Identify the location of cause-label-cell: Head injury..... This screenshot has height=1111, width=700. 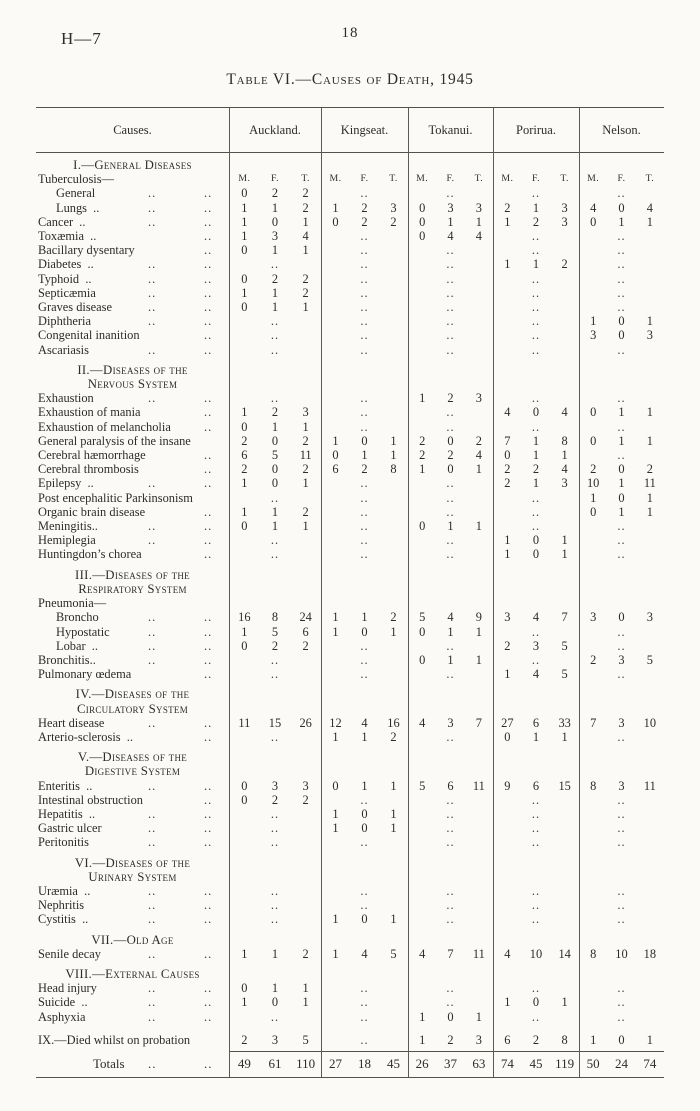
(132, 988).